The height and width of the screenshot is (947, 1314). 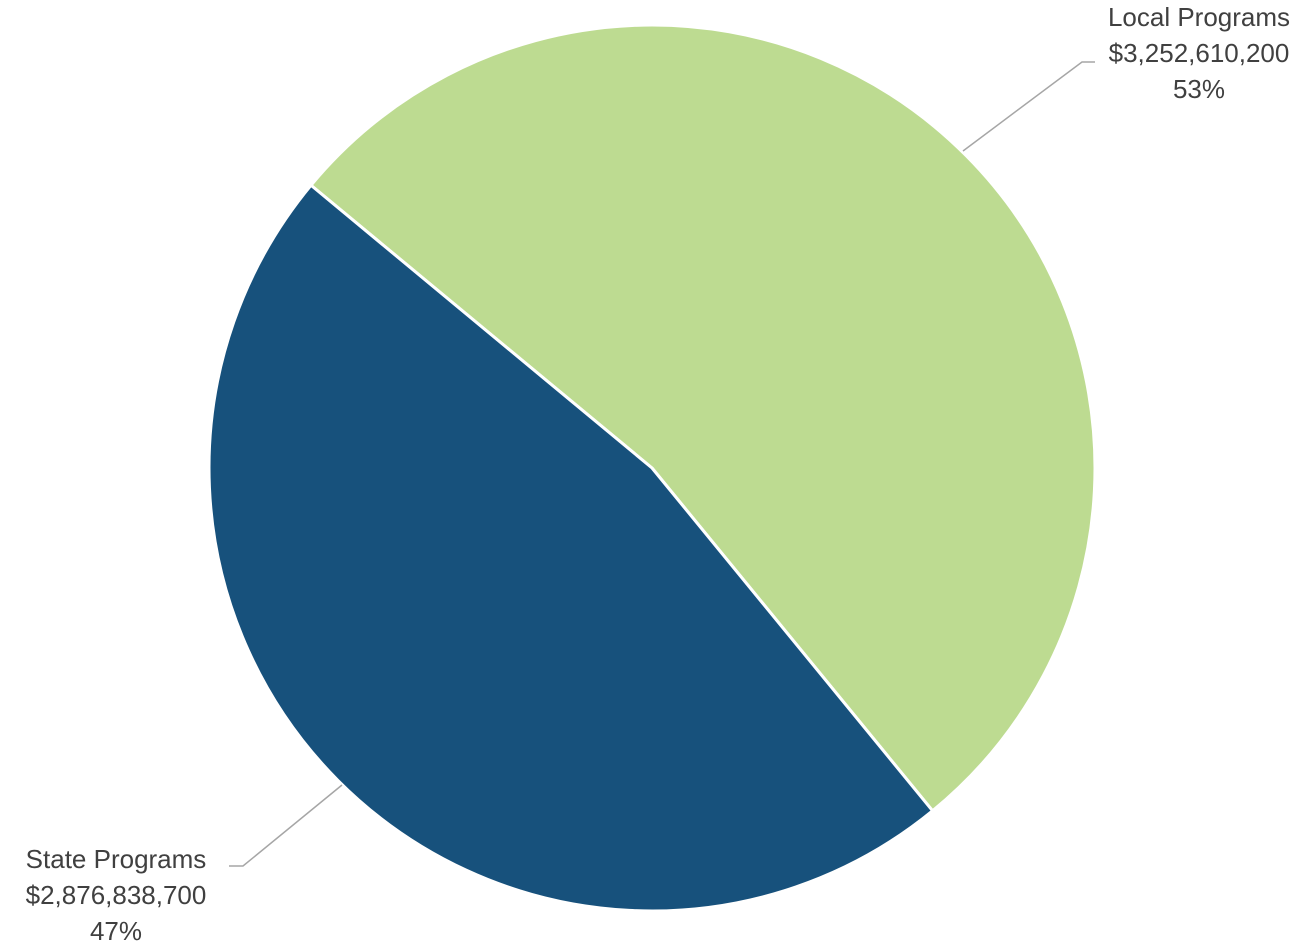 What do you see at coordinates (286, 825) in the screenshot?
I see `leader-line-state-programs` at bounding box center [286, 825].